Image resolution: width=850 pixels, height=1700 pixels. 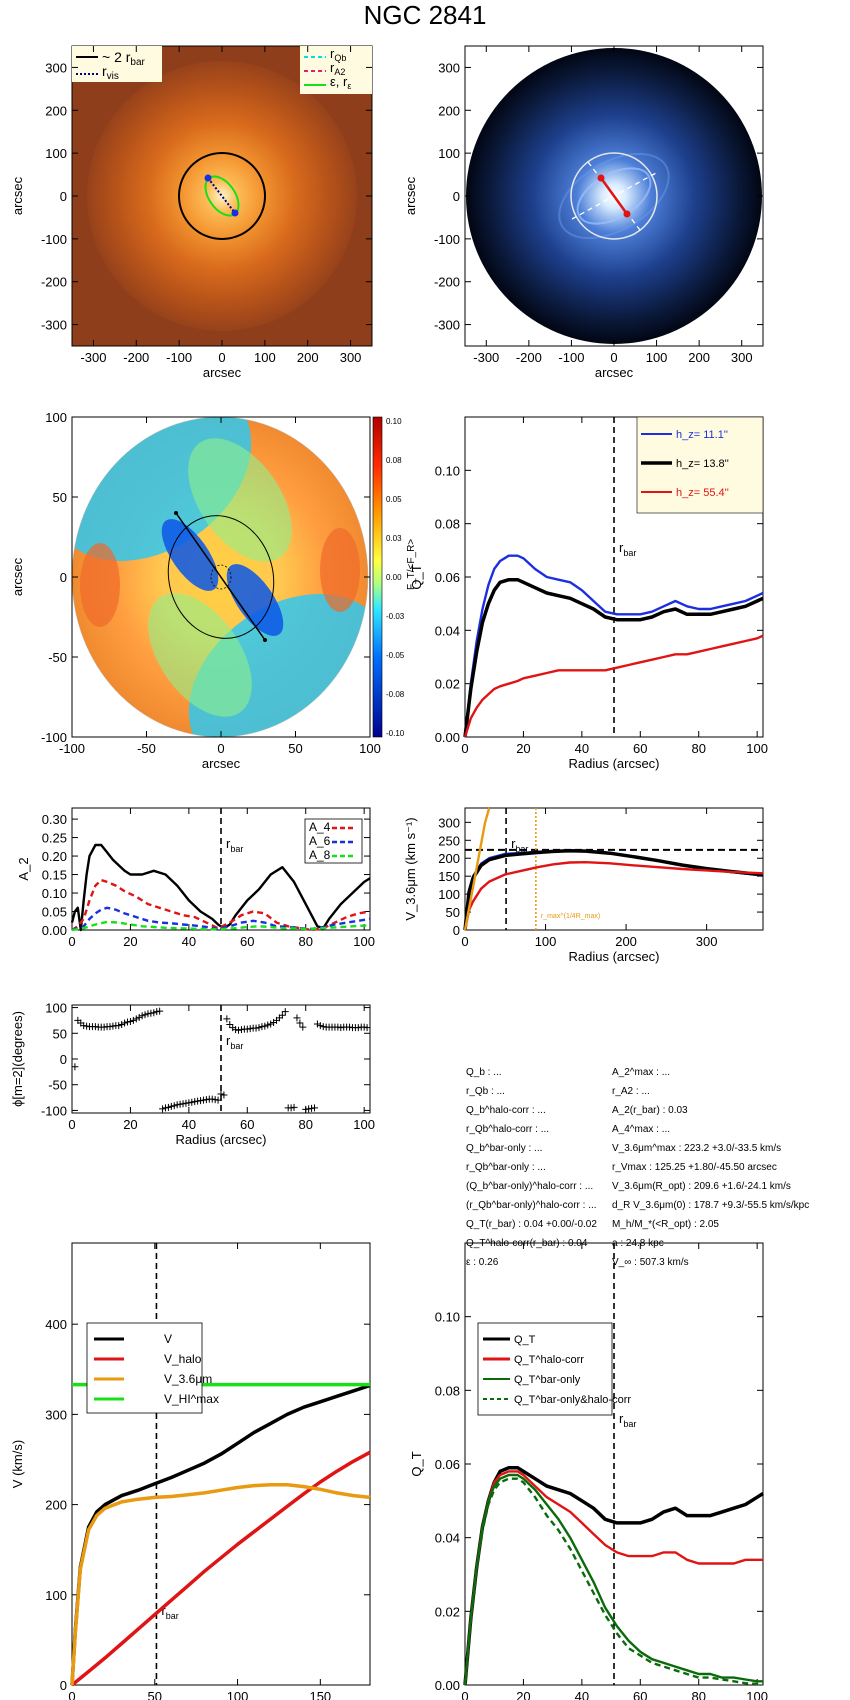 What do you see at coordinates (100, 585) in the screenshot?
I see `force-lobe-red` at bounding box center [100, 585].